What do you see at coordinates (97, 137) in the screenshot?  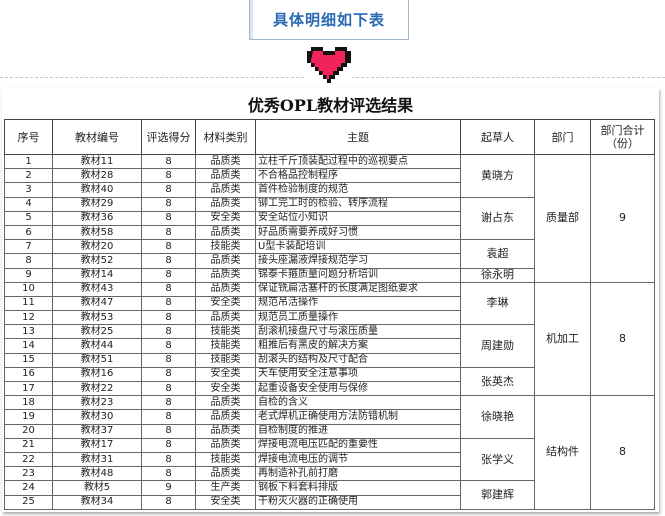 I see `header-material-id: 教材编号` at bounding box center [97, 137].